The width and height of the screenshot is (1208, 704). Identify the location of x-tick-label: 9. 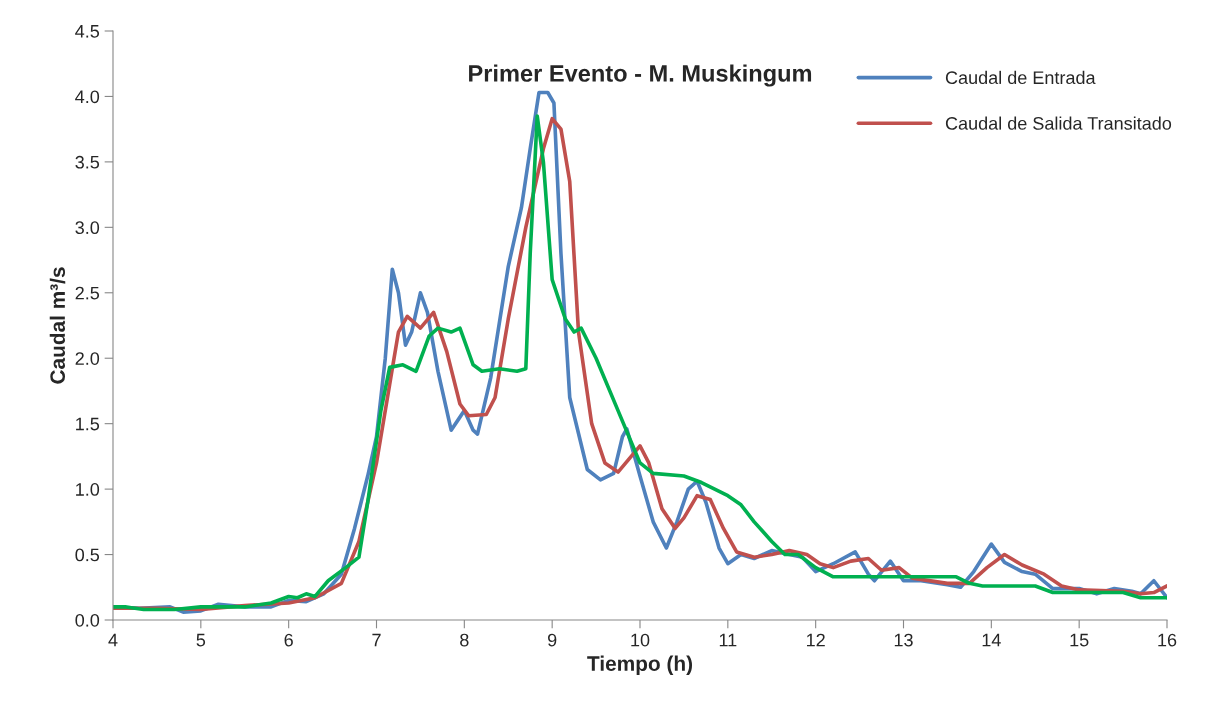
(552, 640).